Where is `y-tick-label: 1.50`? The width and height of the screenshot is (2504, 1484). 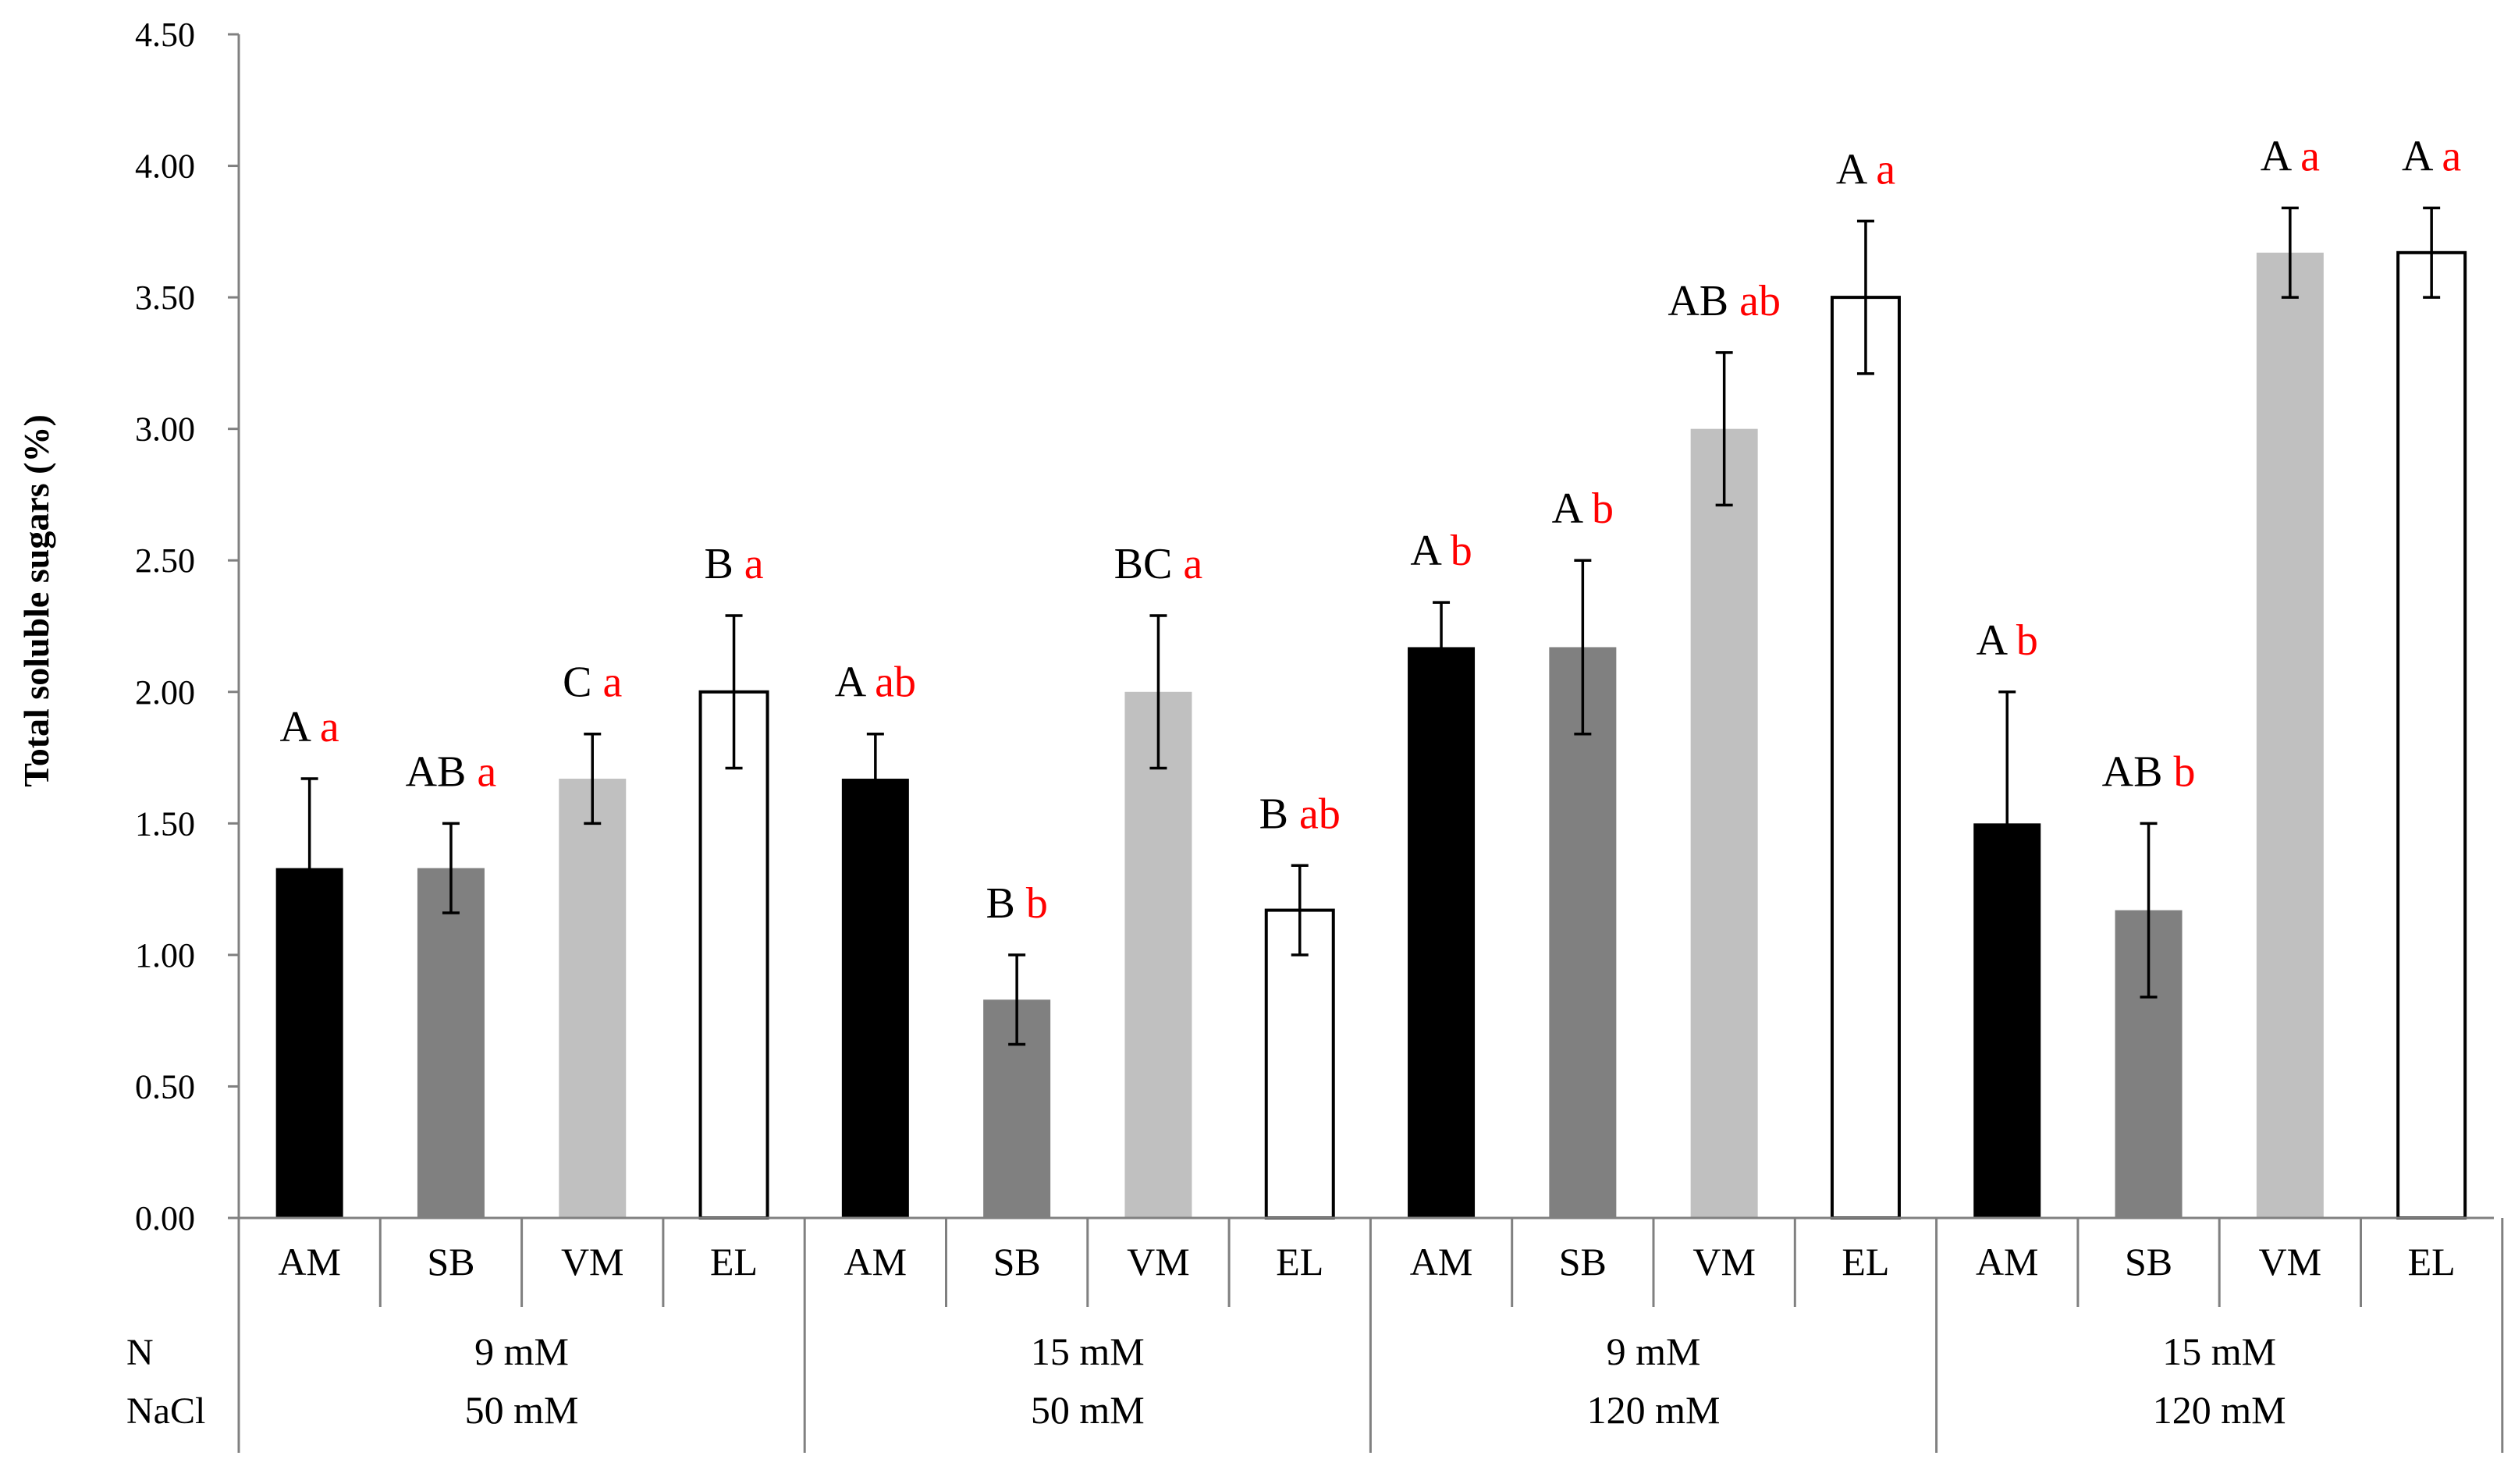 y-tick-label: 1.50 is located at coordinates (165, 823).